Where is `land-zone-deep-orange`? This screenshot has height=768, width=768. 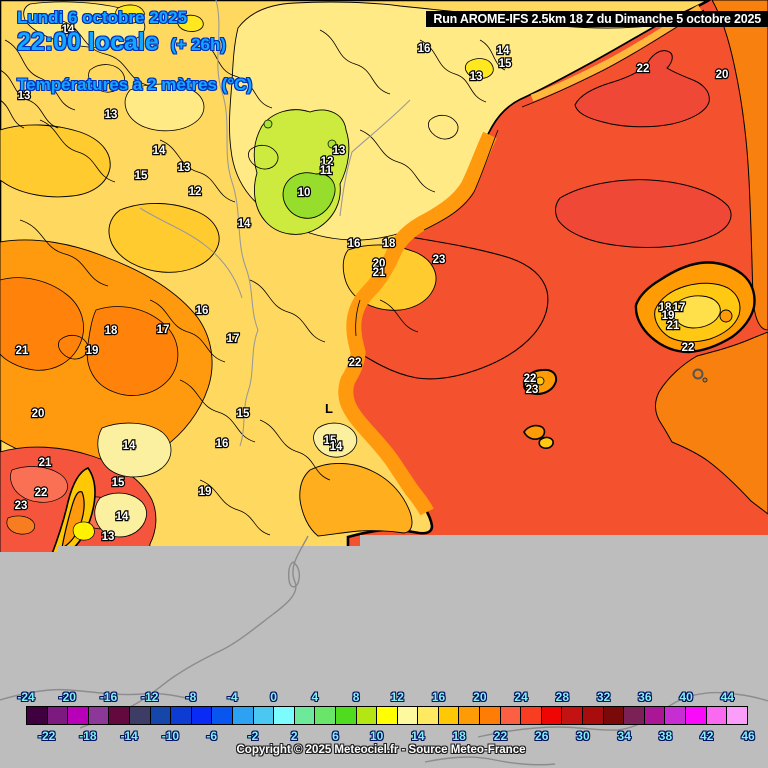 land-zone-deep-orange is located at coordinates (42, 324).